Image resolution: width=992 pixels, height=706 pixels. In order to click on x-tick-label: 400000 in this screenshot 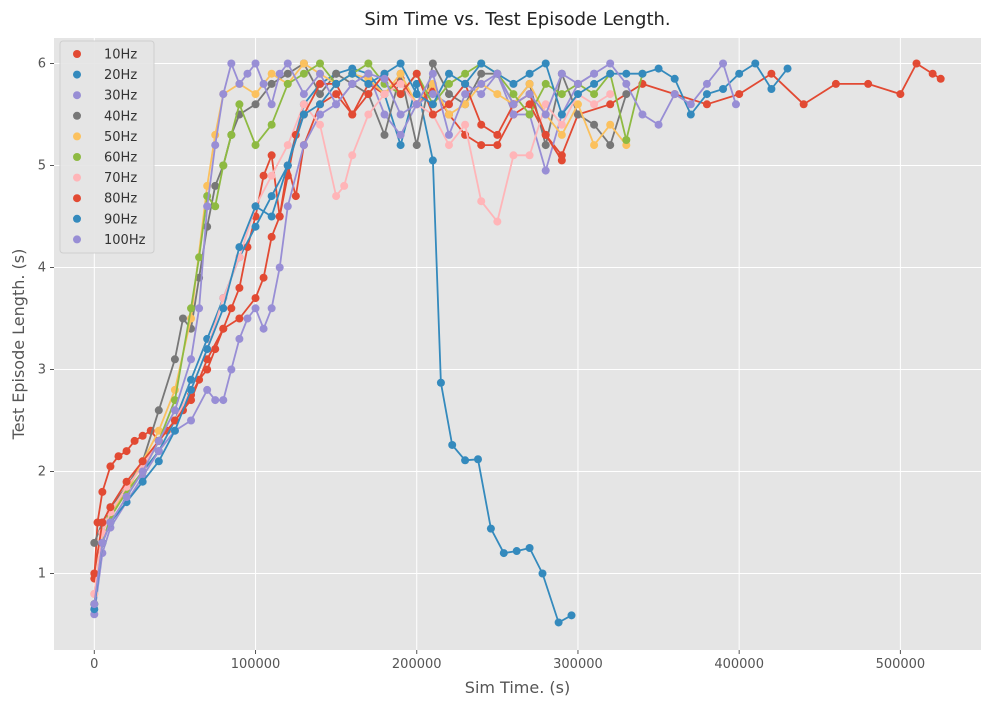, I will do `click(739, 664)`.